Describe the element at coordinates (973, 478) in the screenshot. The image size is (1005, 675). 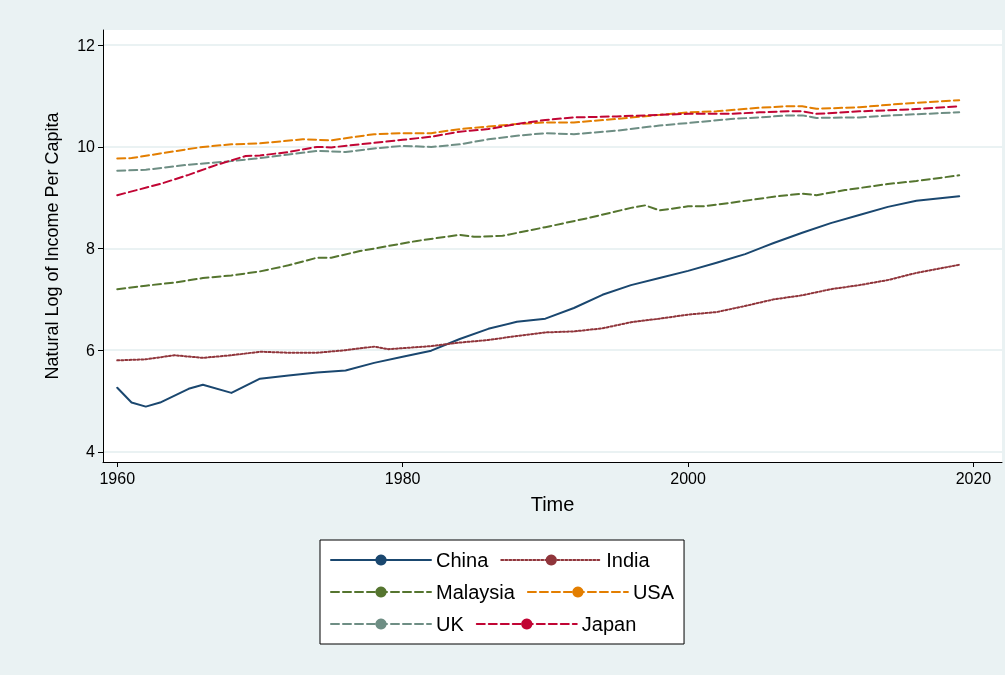
I see `x-tick-label: 2020` at that location.